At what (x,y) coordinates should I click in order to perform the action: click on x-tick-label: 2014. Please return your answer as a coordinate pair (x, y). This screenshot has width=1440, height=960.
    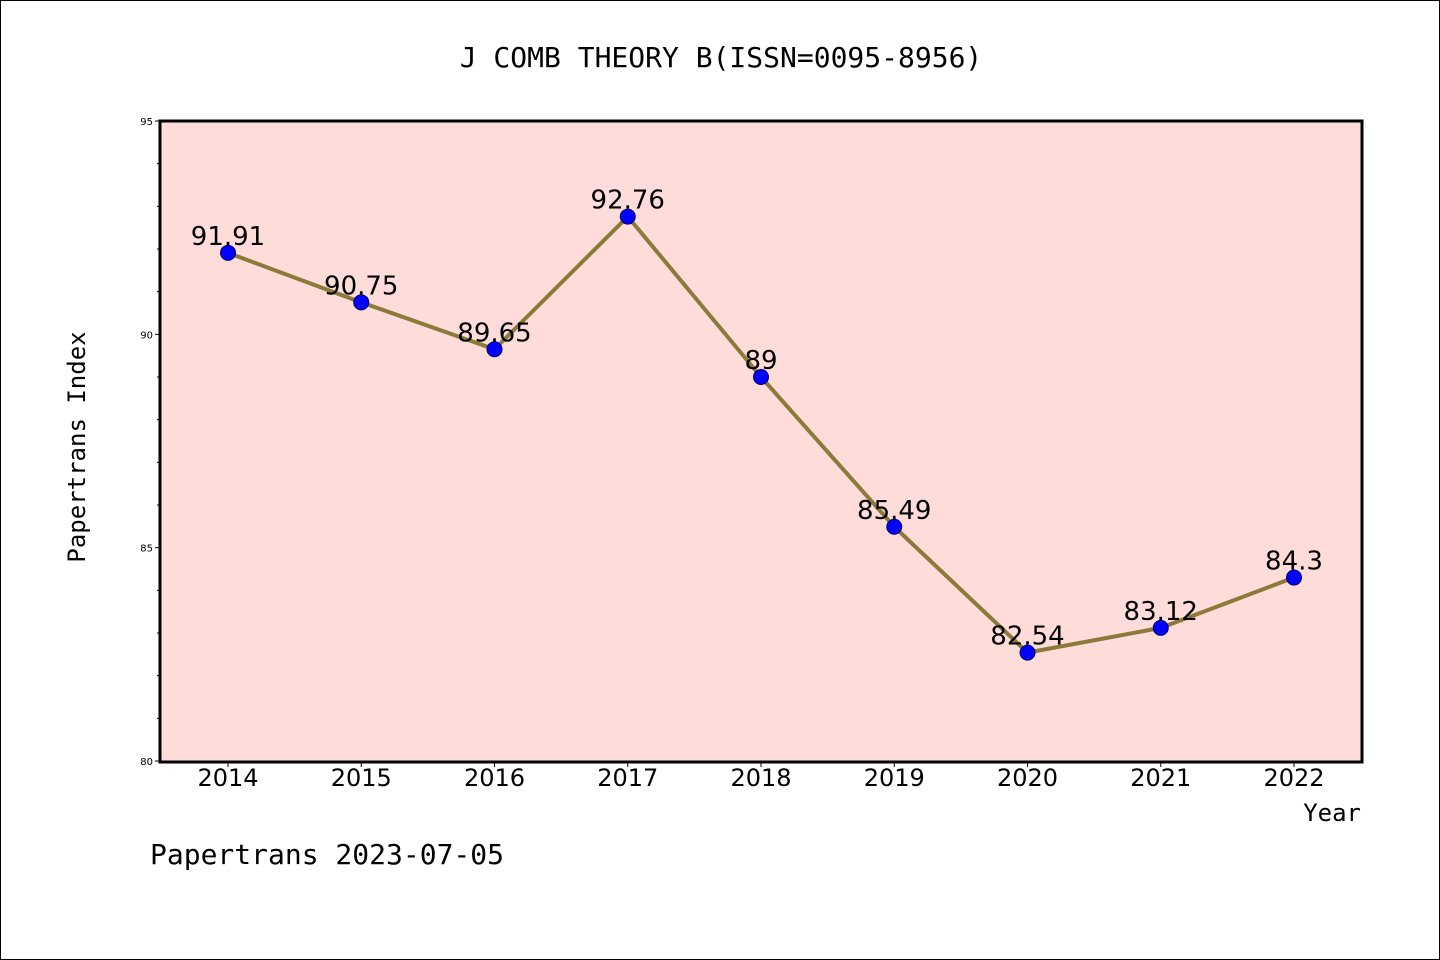
    Looking at the image, I should click on (227, 778).